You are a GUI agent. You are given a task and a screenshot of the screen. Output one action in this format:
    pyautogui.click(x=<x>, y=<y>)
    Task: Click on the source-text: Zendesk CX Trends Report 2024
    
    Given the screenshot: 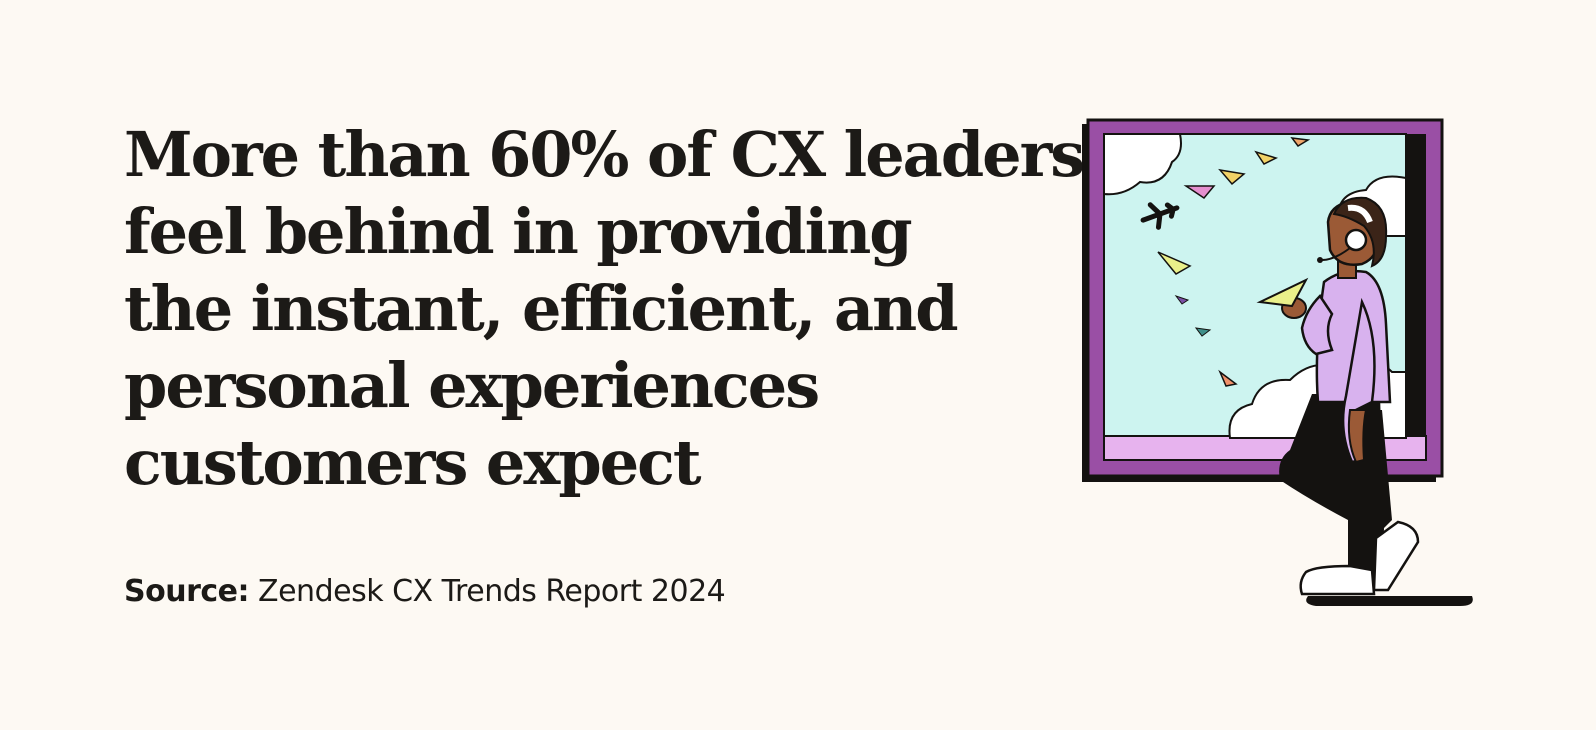 What is the action you would take?
    pyautogui.click(x=492, y=591)
    